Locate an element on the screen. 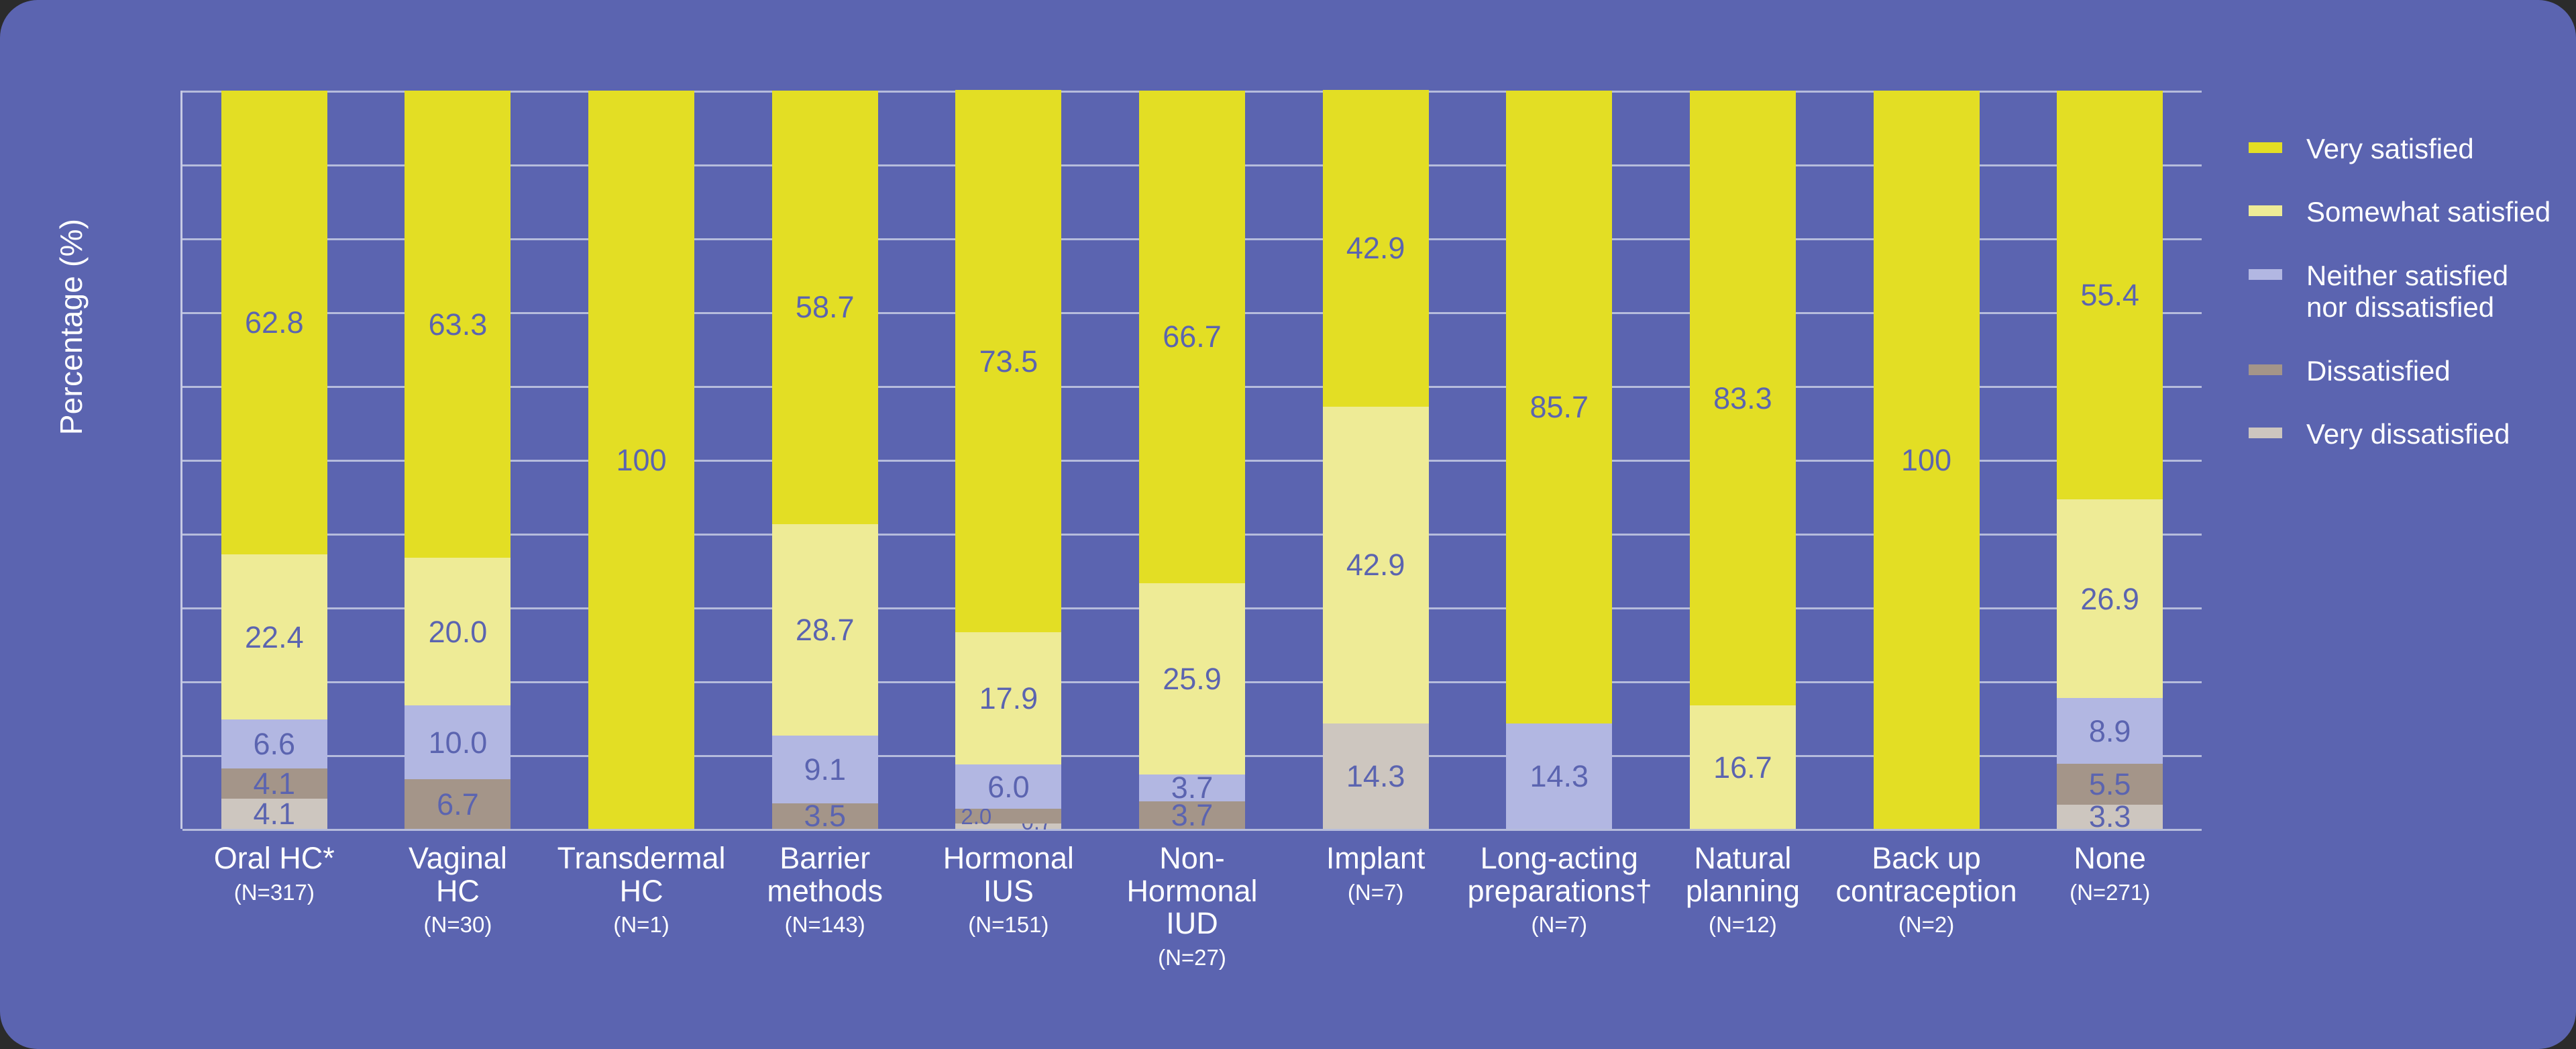 This screenshot has height=1049, width=2576. bar-segment: 16.7 is located at coordinates (1742, 767).